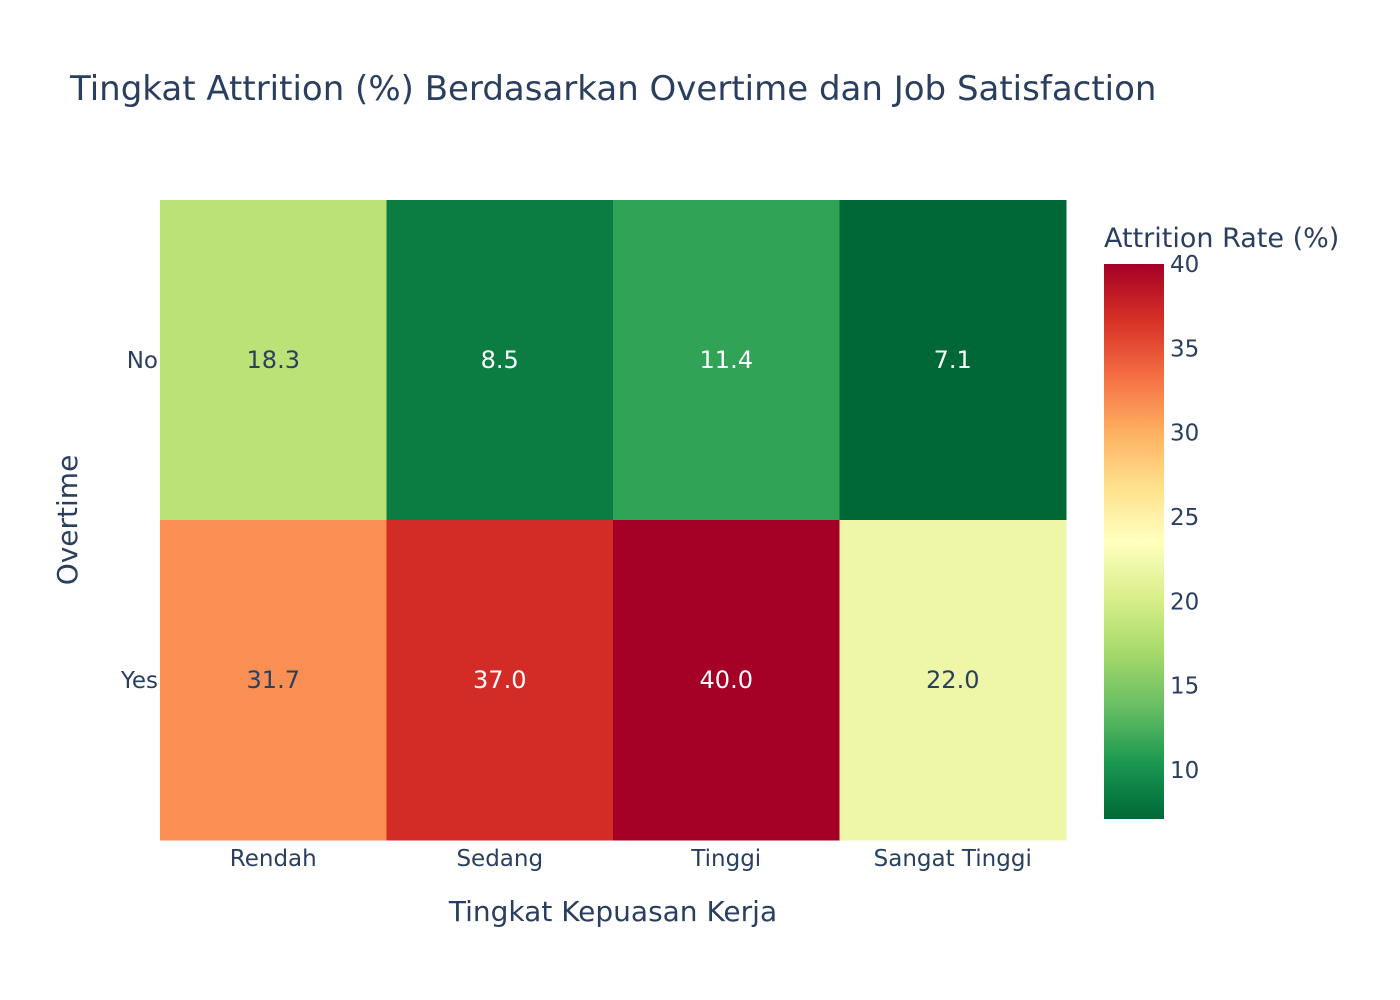  Describe the element at coordinates (142, 361) in the screenshot. I see `y-tick-label: No` at that location.